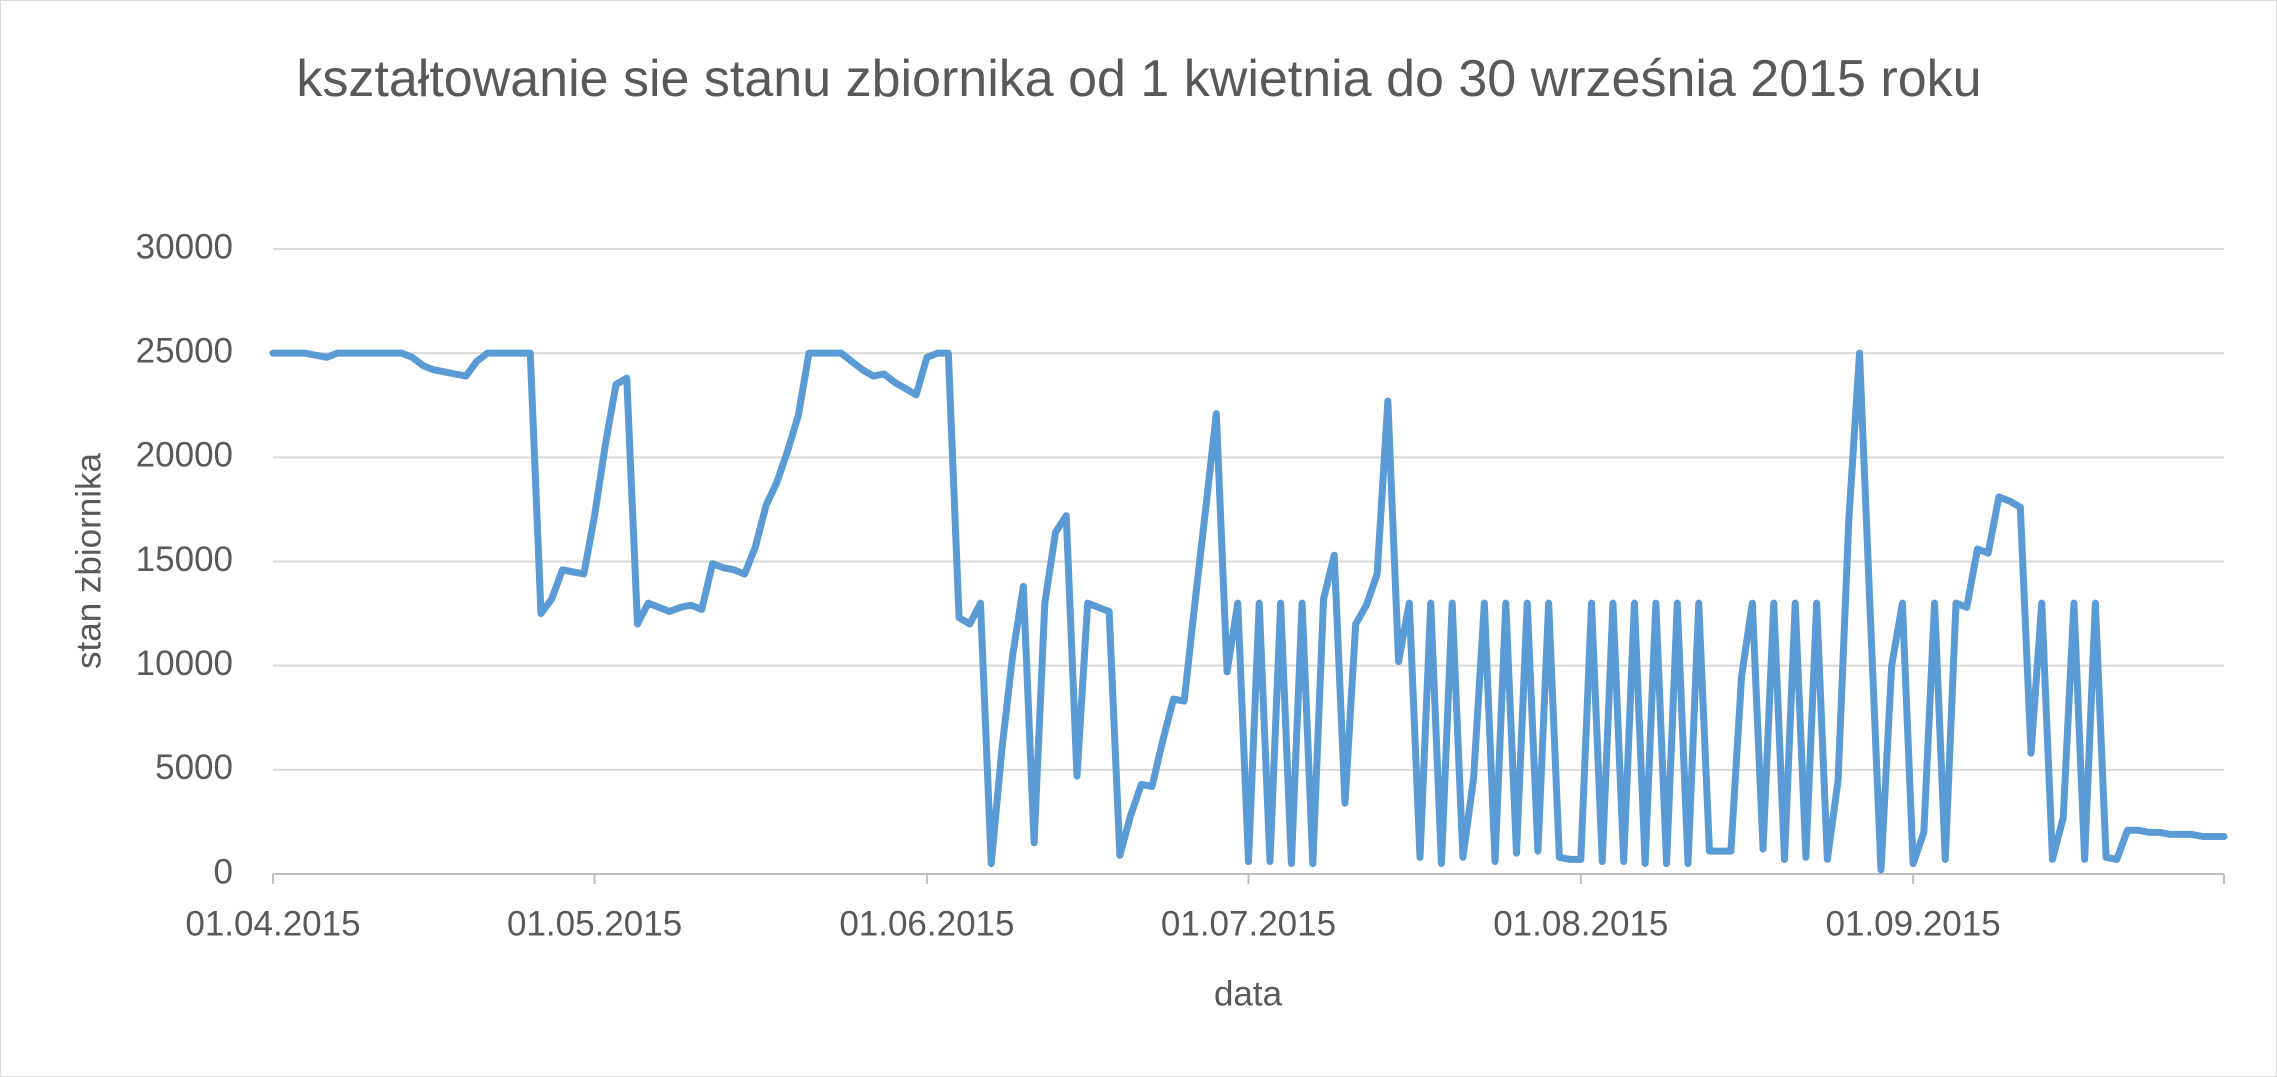 This screenshot has width=2277, height=1077. I want to click on x-axis-title: data, so click(1248, 993).